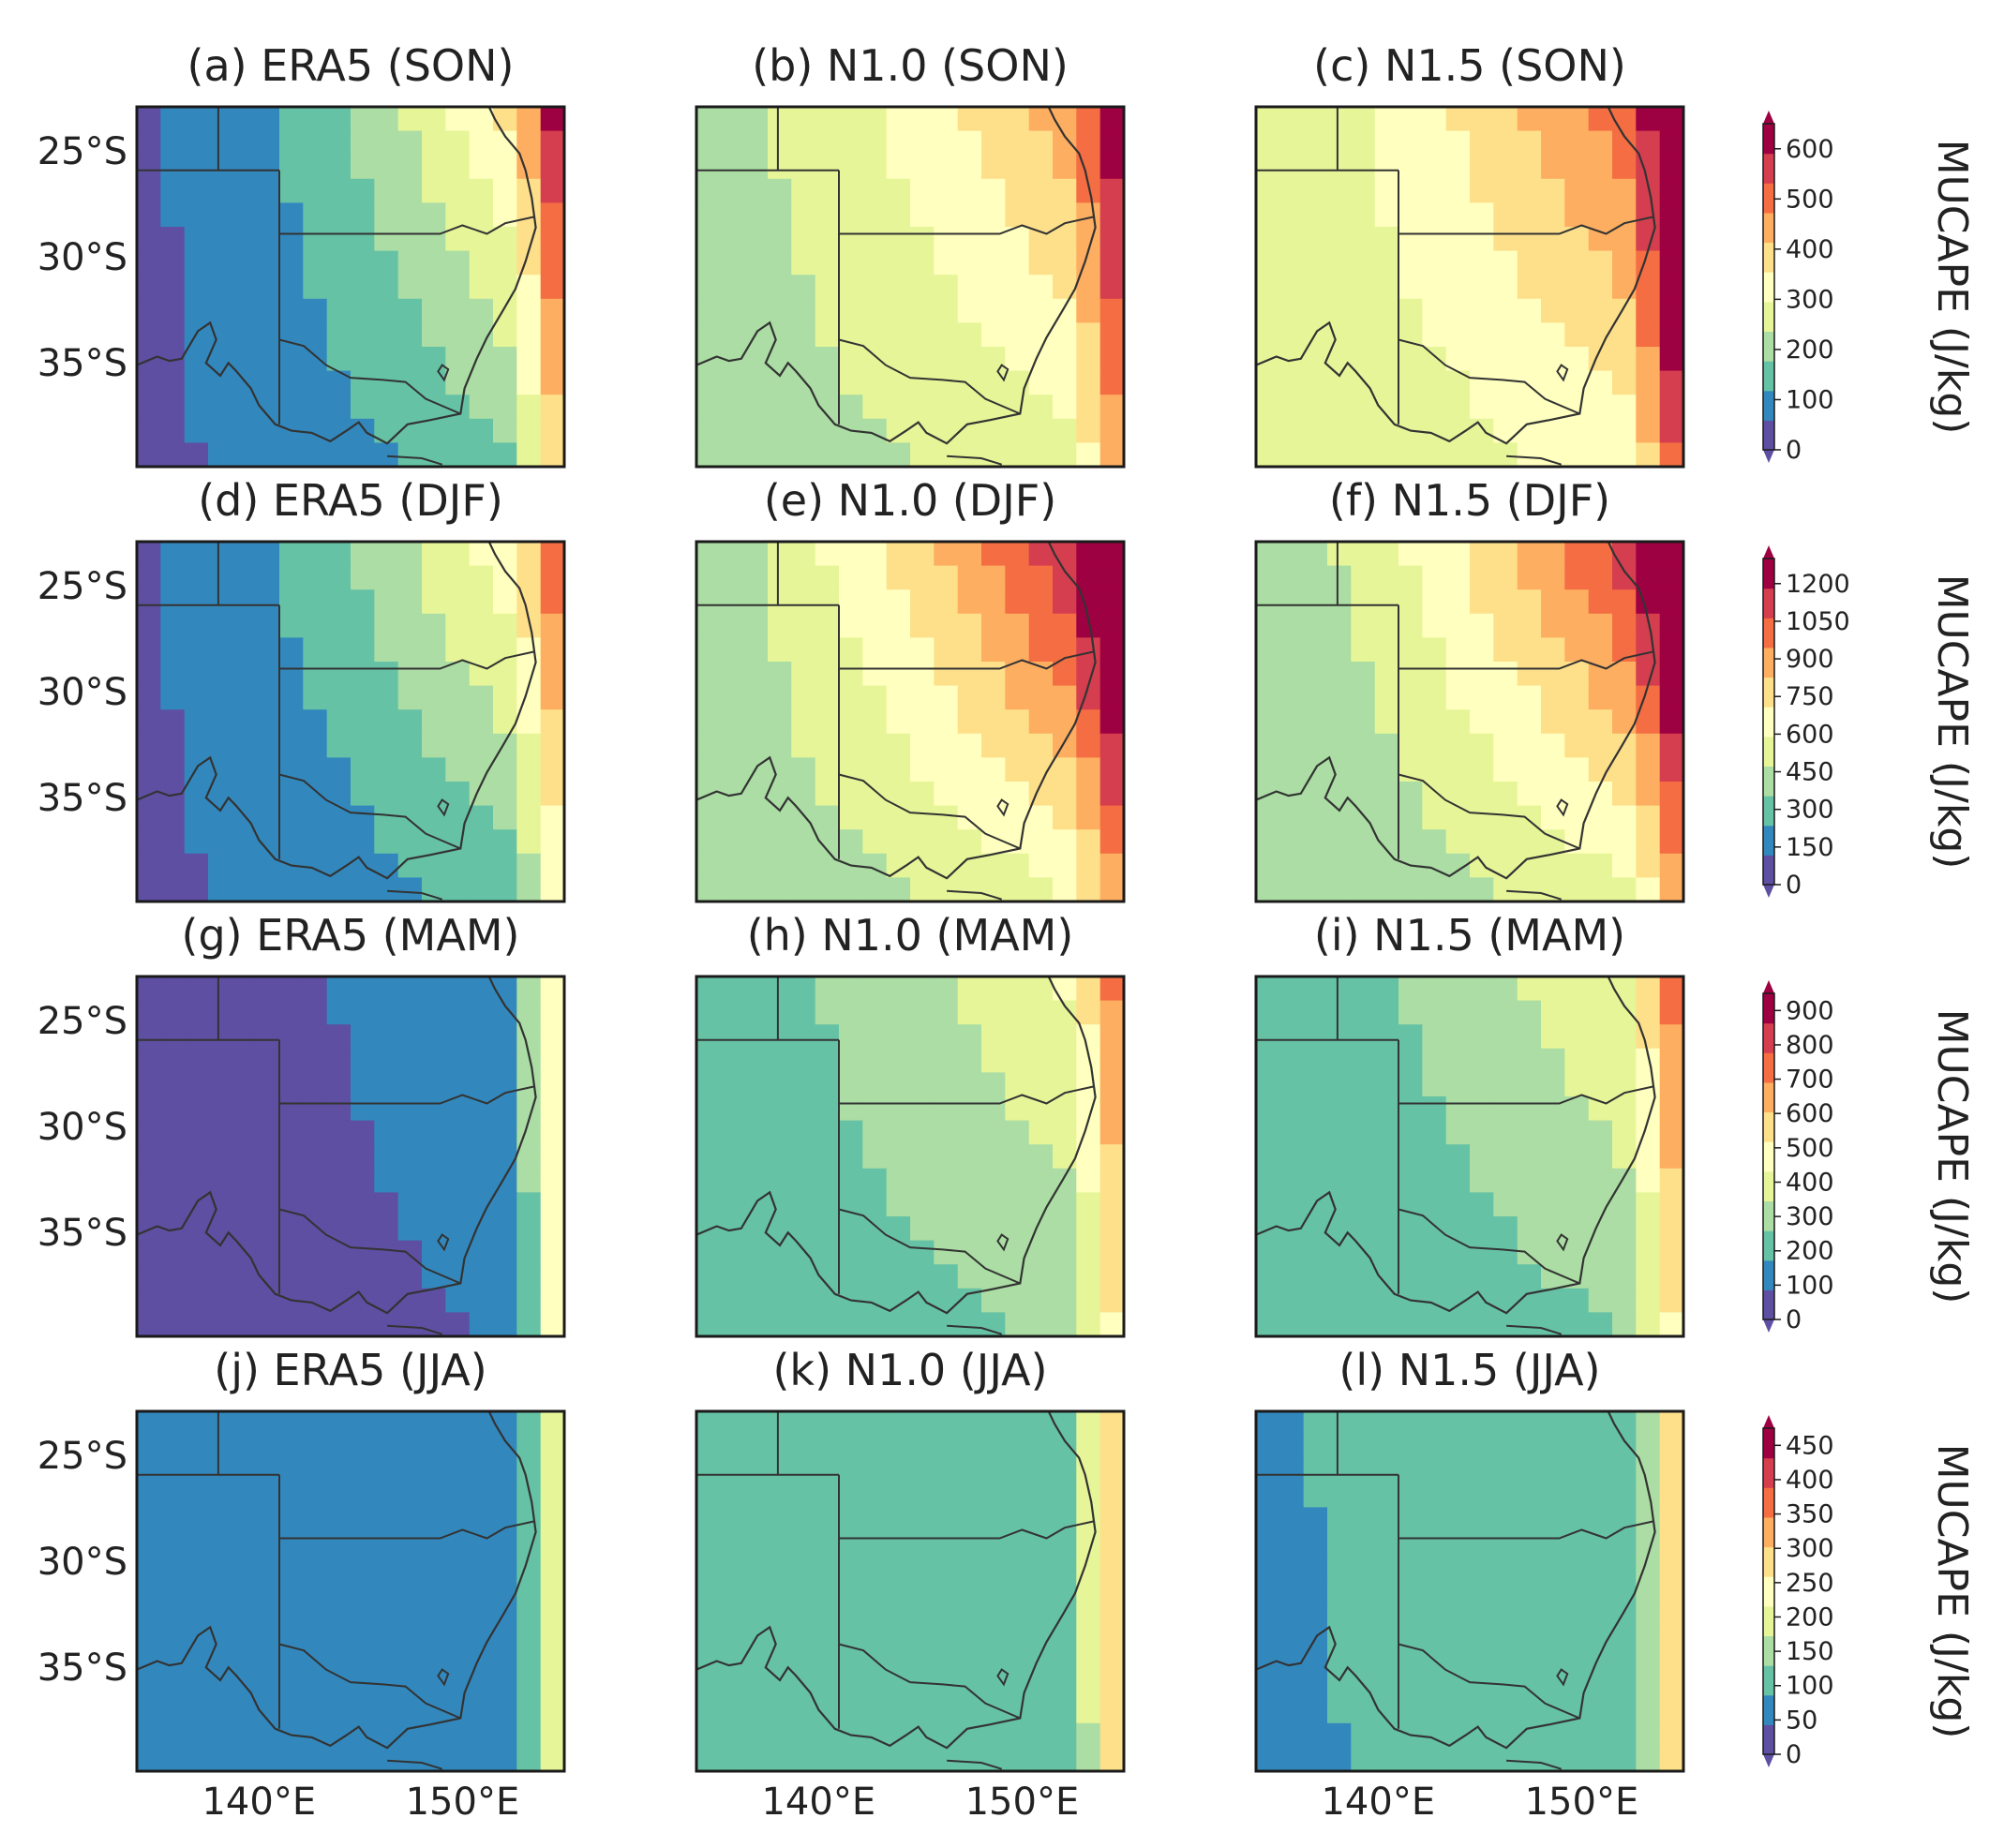  Describe the element at coordinates (1810, 149) in the screenshot. I see `colorbar-tick-label: 600` at that location.